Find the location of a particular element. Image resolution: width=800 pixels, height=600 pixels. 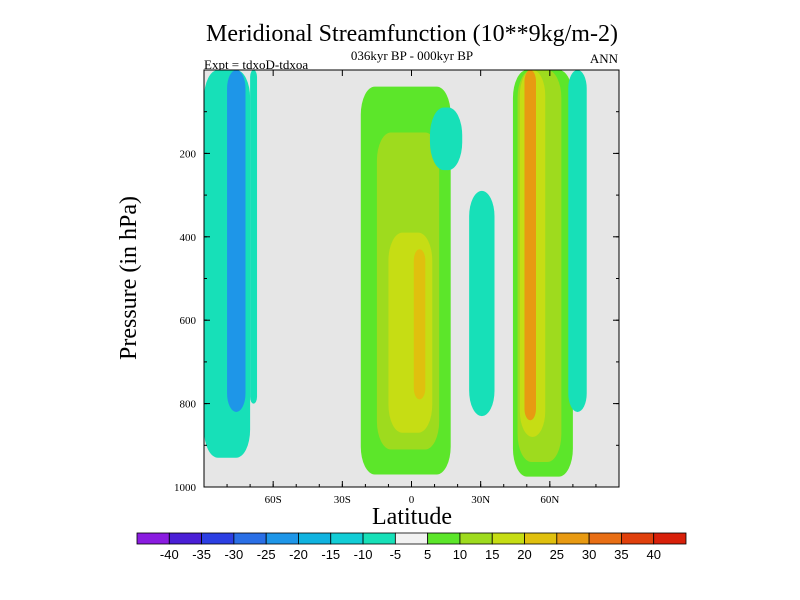

x-axis-title: Latitude is located at coordinates (412, 517).